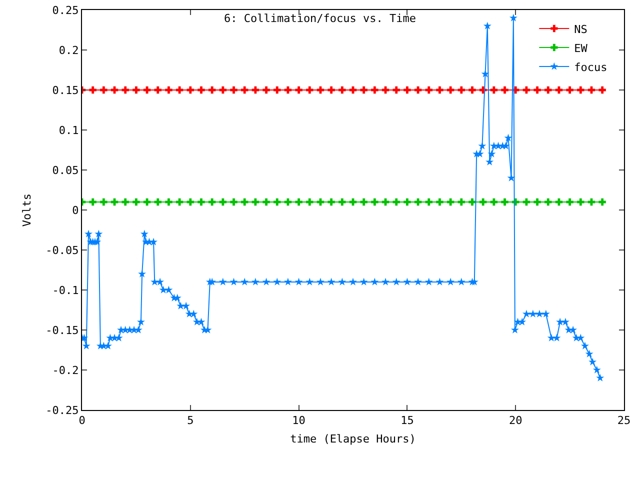 The height and width of the screenshot is (480, 640). What do you see at coordinates (65, 290) in the screenshot?
I see `y-tick-label: -0.1` at bounding box center [65, 290].